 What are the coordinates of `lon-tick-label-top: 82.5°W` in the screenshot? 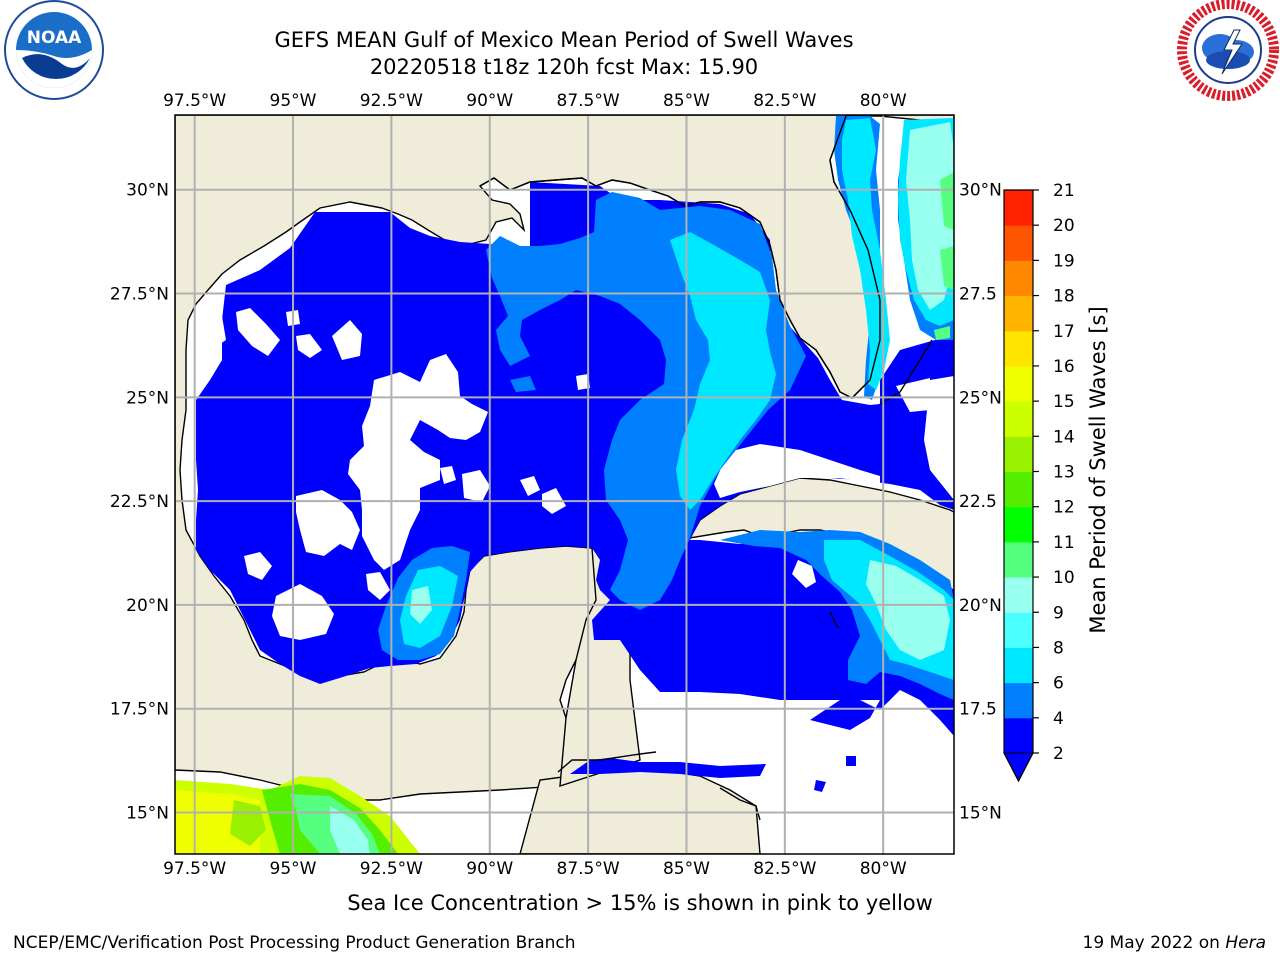 It's located at (784, 101).